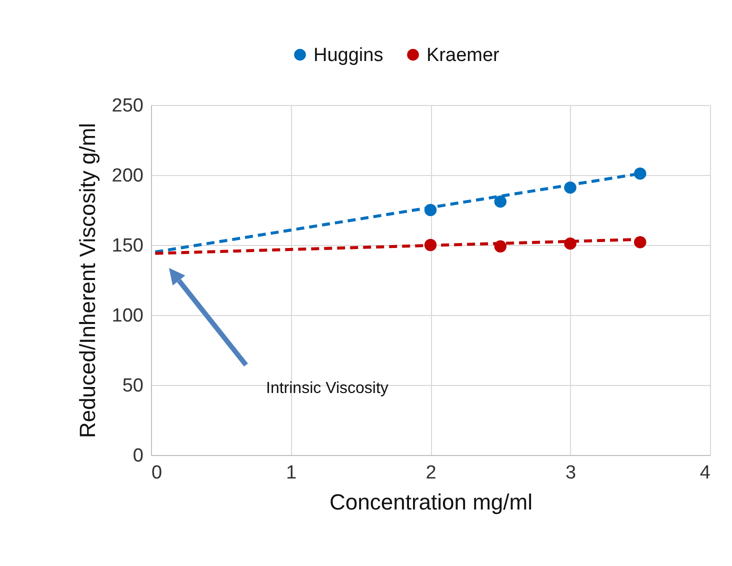 The width and height of the screenshot is (732, 566). I want to click on y-axis-title: Reduced/Inherent Viscosity g/ml, so click(87, 280).